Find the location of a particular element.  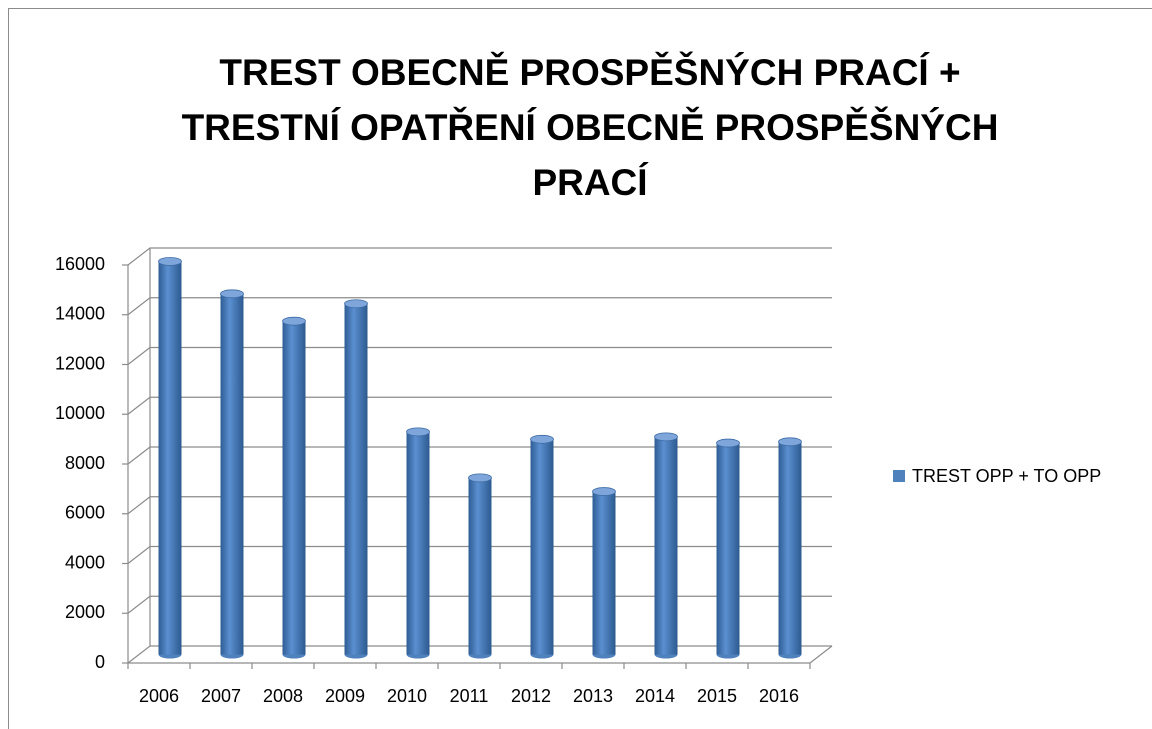

x-tick-label: 2012 is located at coordinates (531, 696).